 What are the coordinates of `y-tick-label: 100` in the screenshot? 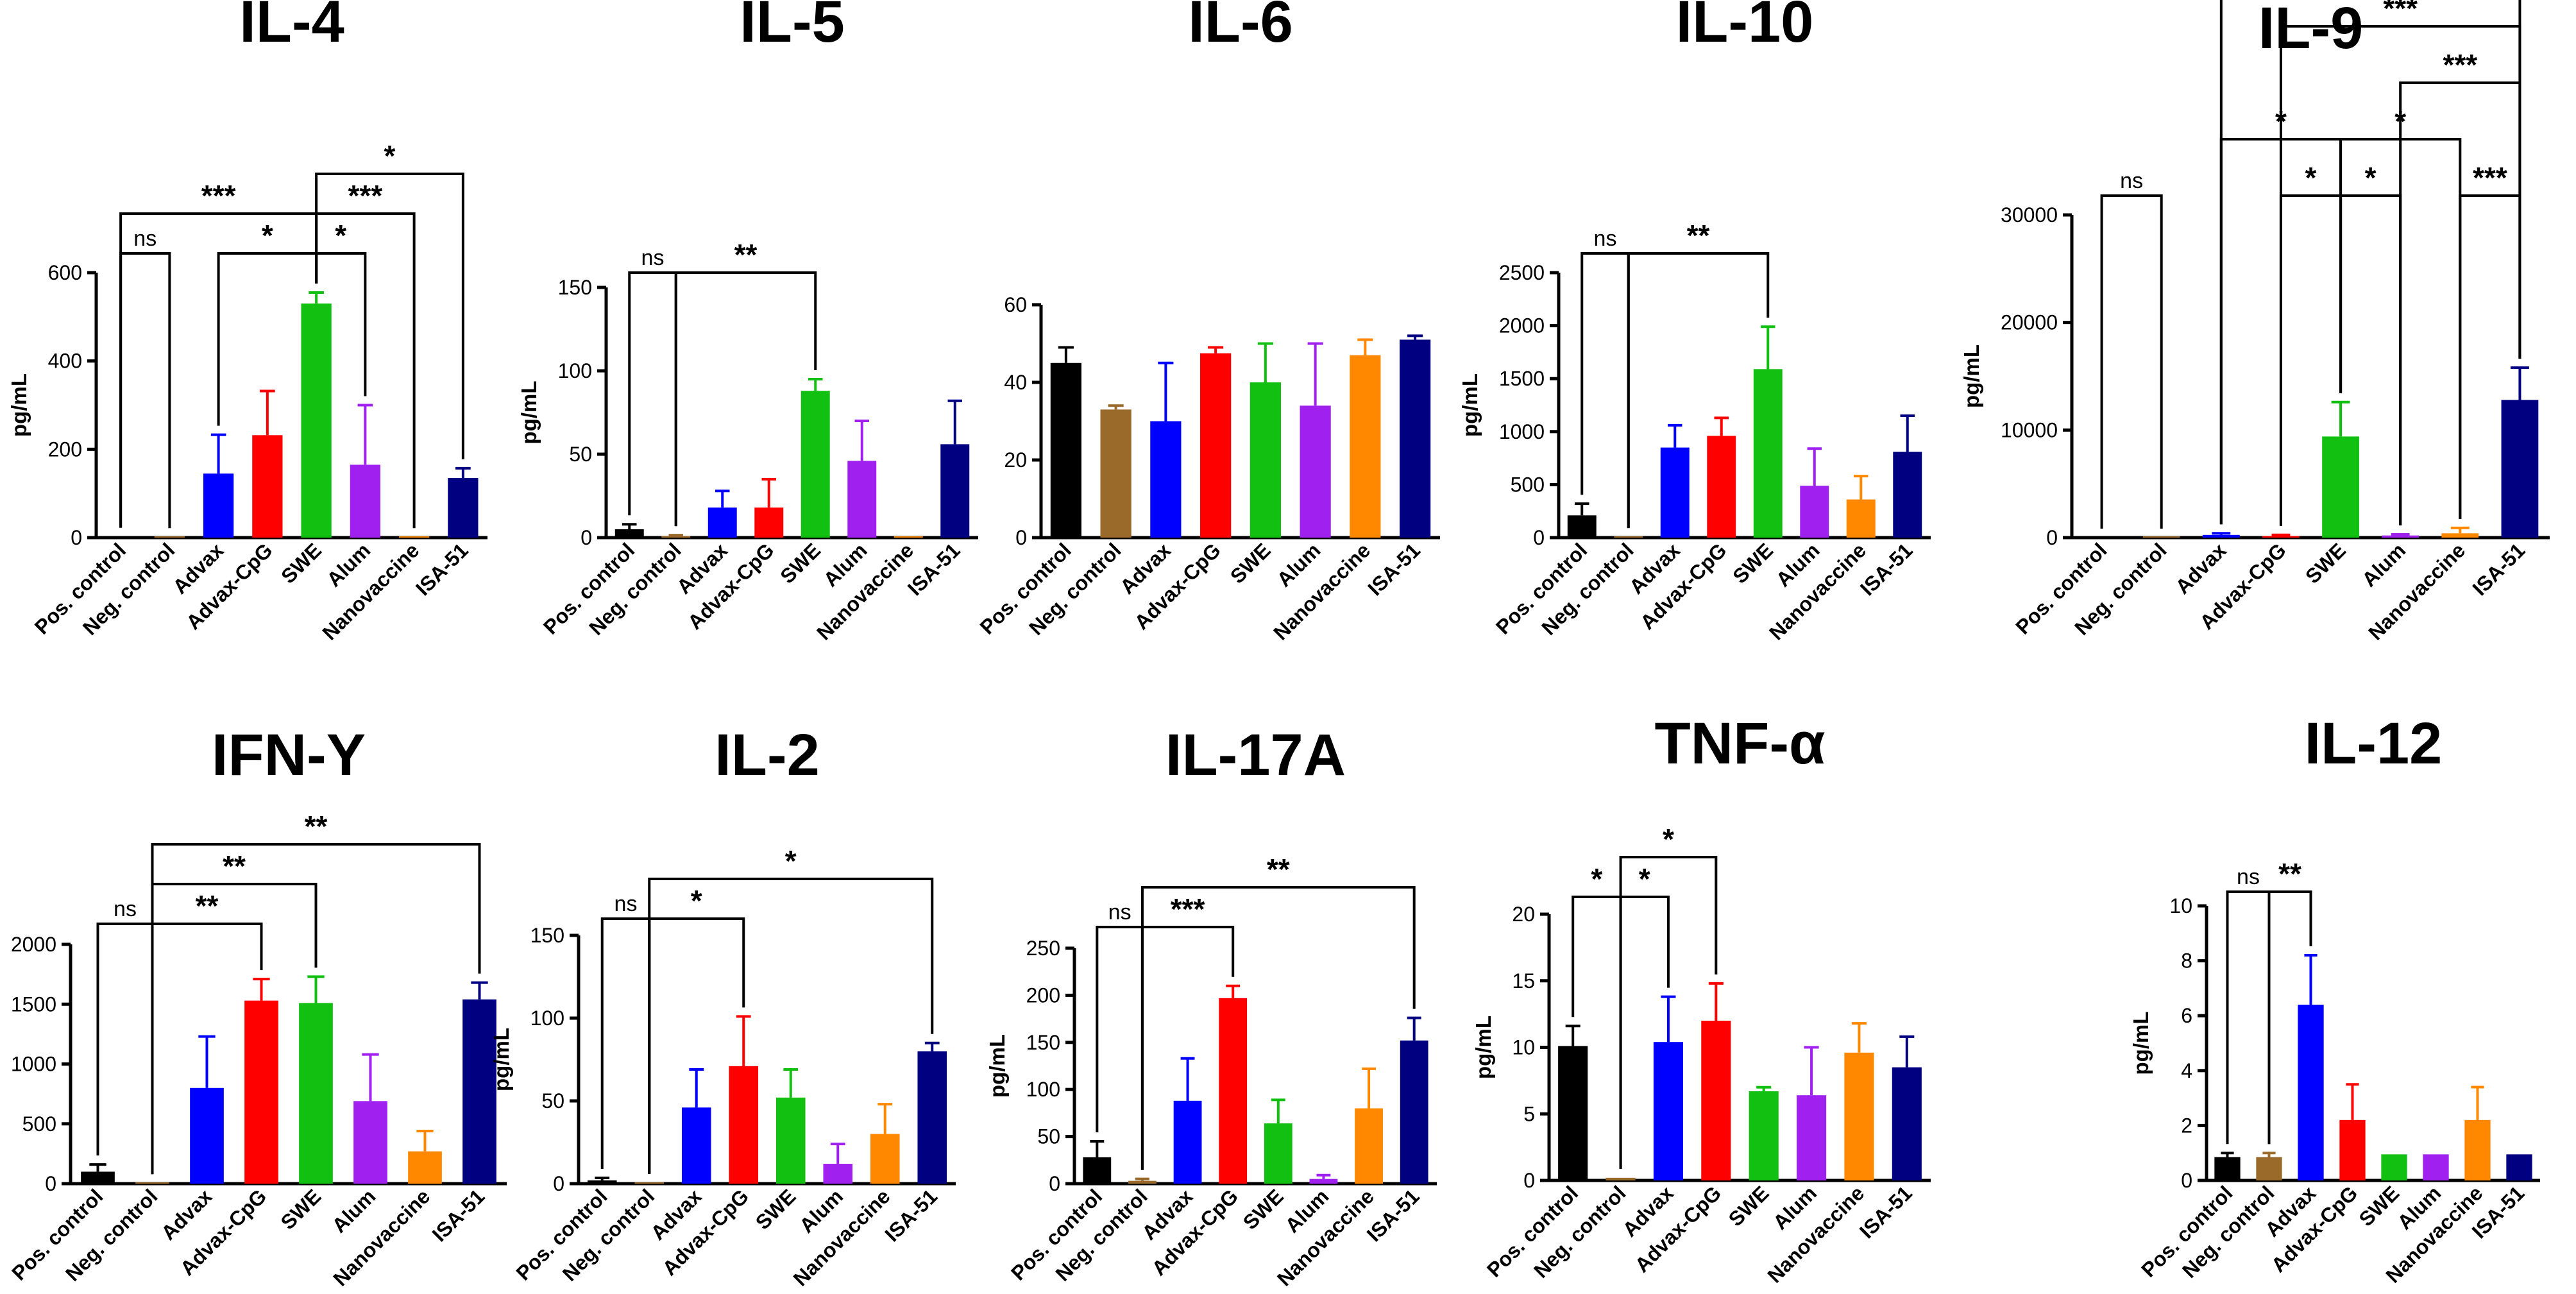 It's located at (547, 1019).